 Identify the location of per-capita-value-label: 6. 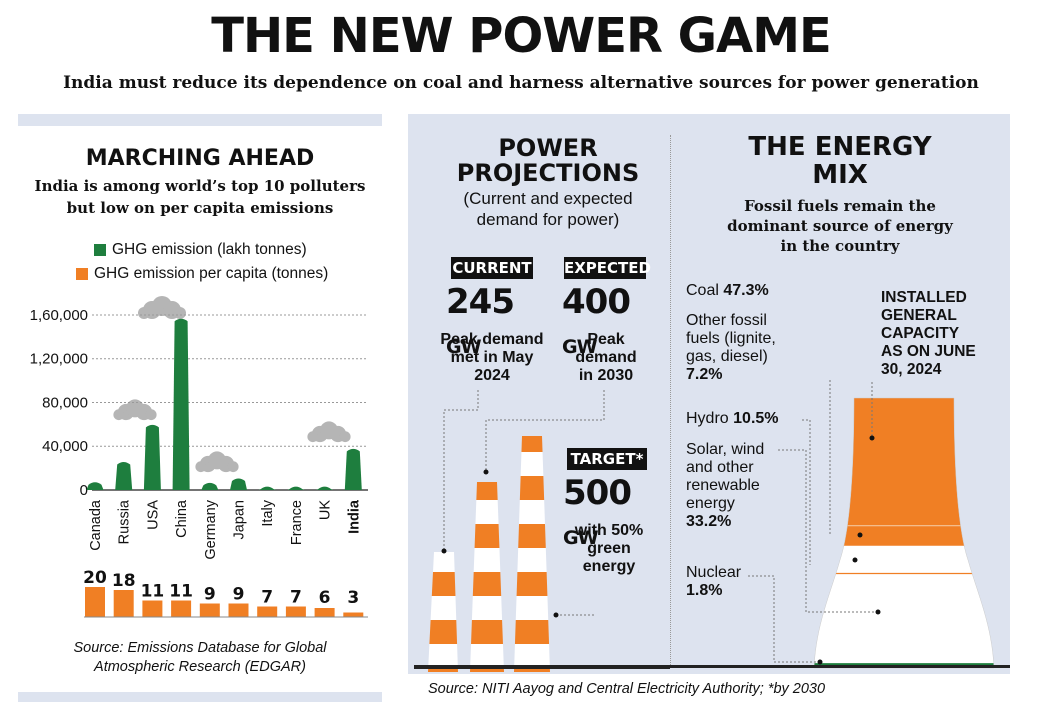
(325, 598).